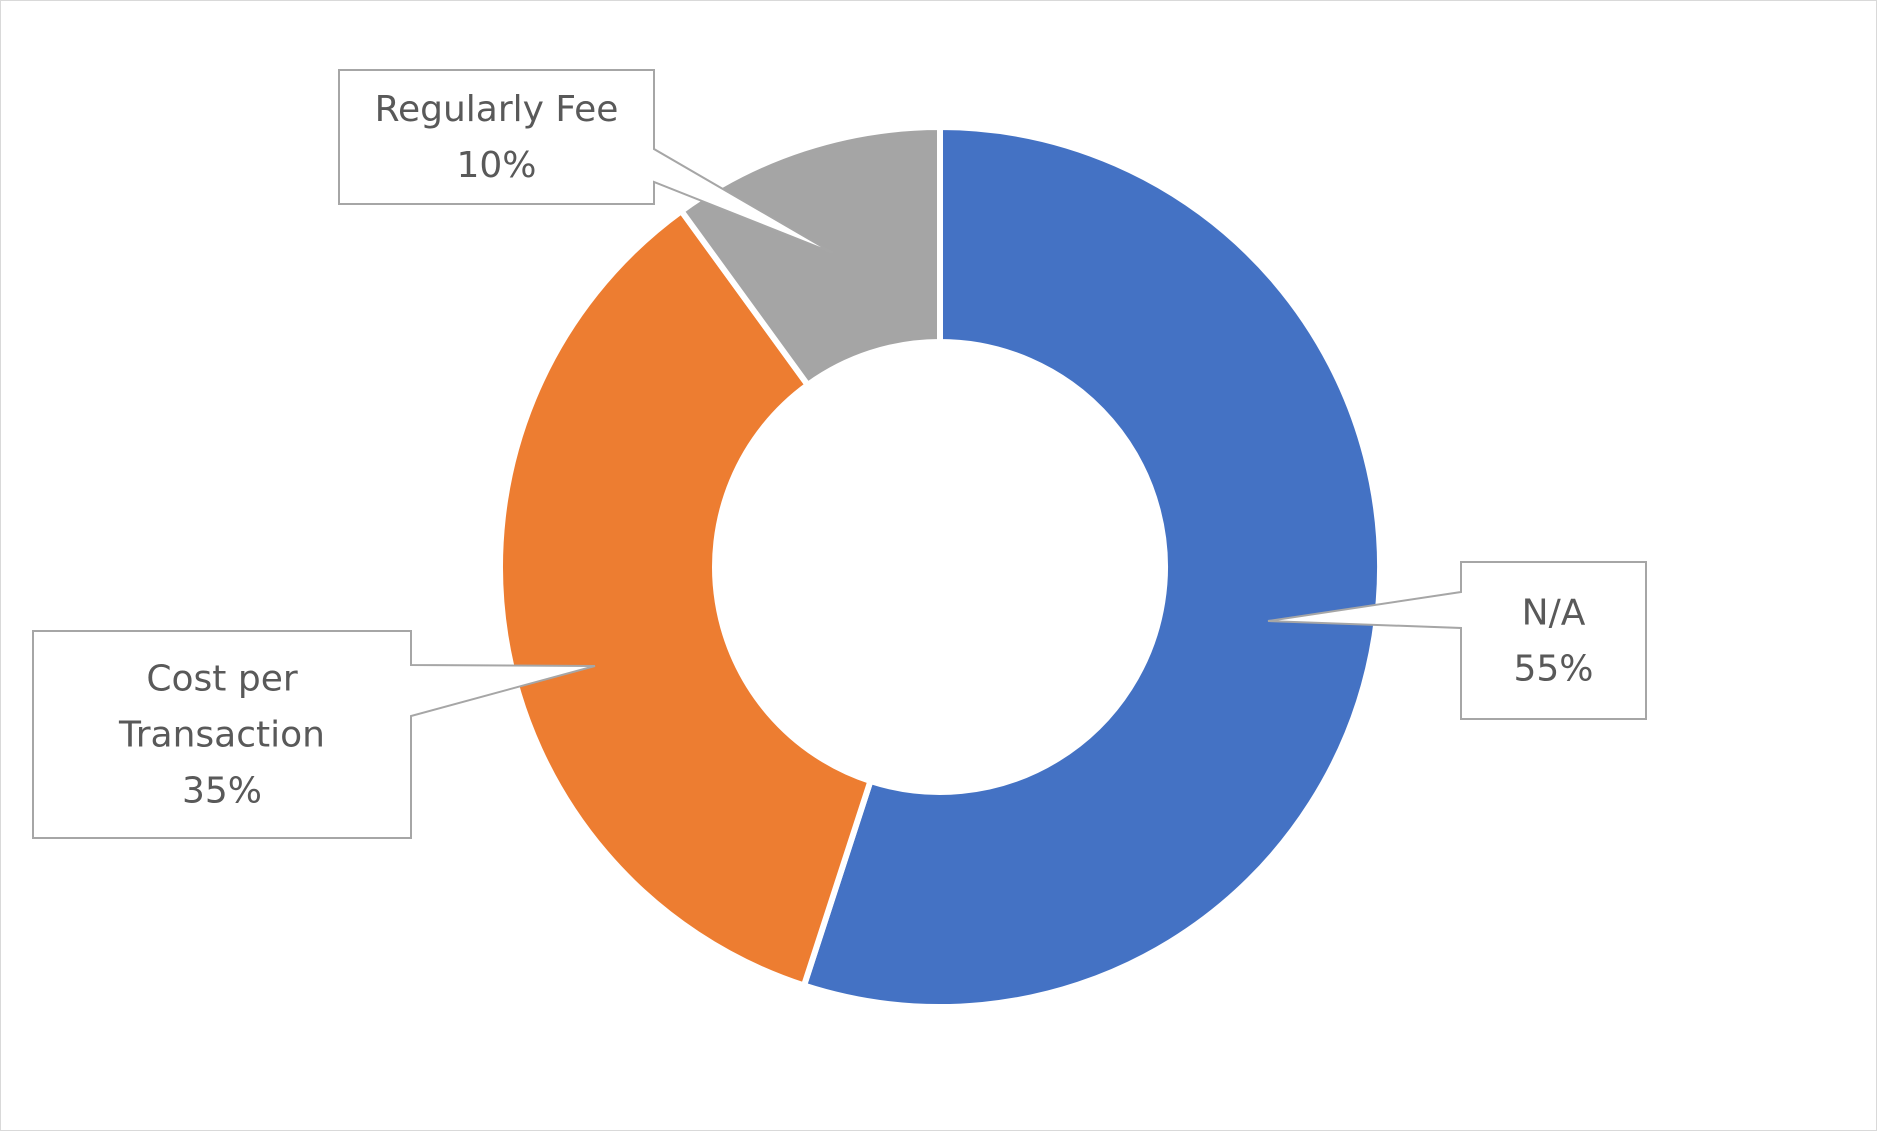  I want to click on callout-cost-per-transaction: Cost per Transaction 35%, so click(314, 734).